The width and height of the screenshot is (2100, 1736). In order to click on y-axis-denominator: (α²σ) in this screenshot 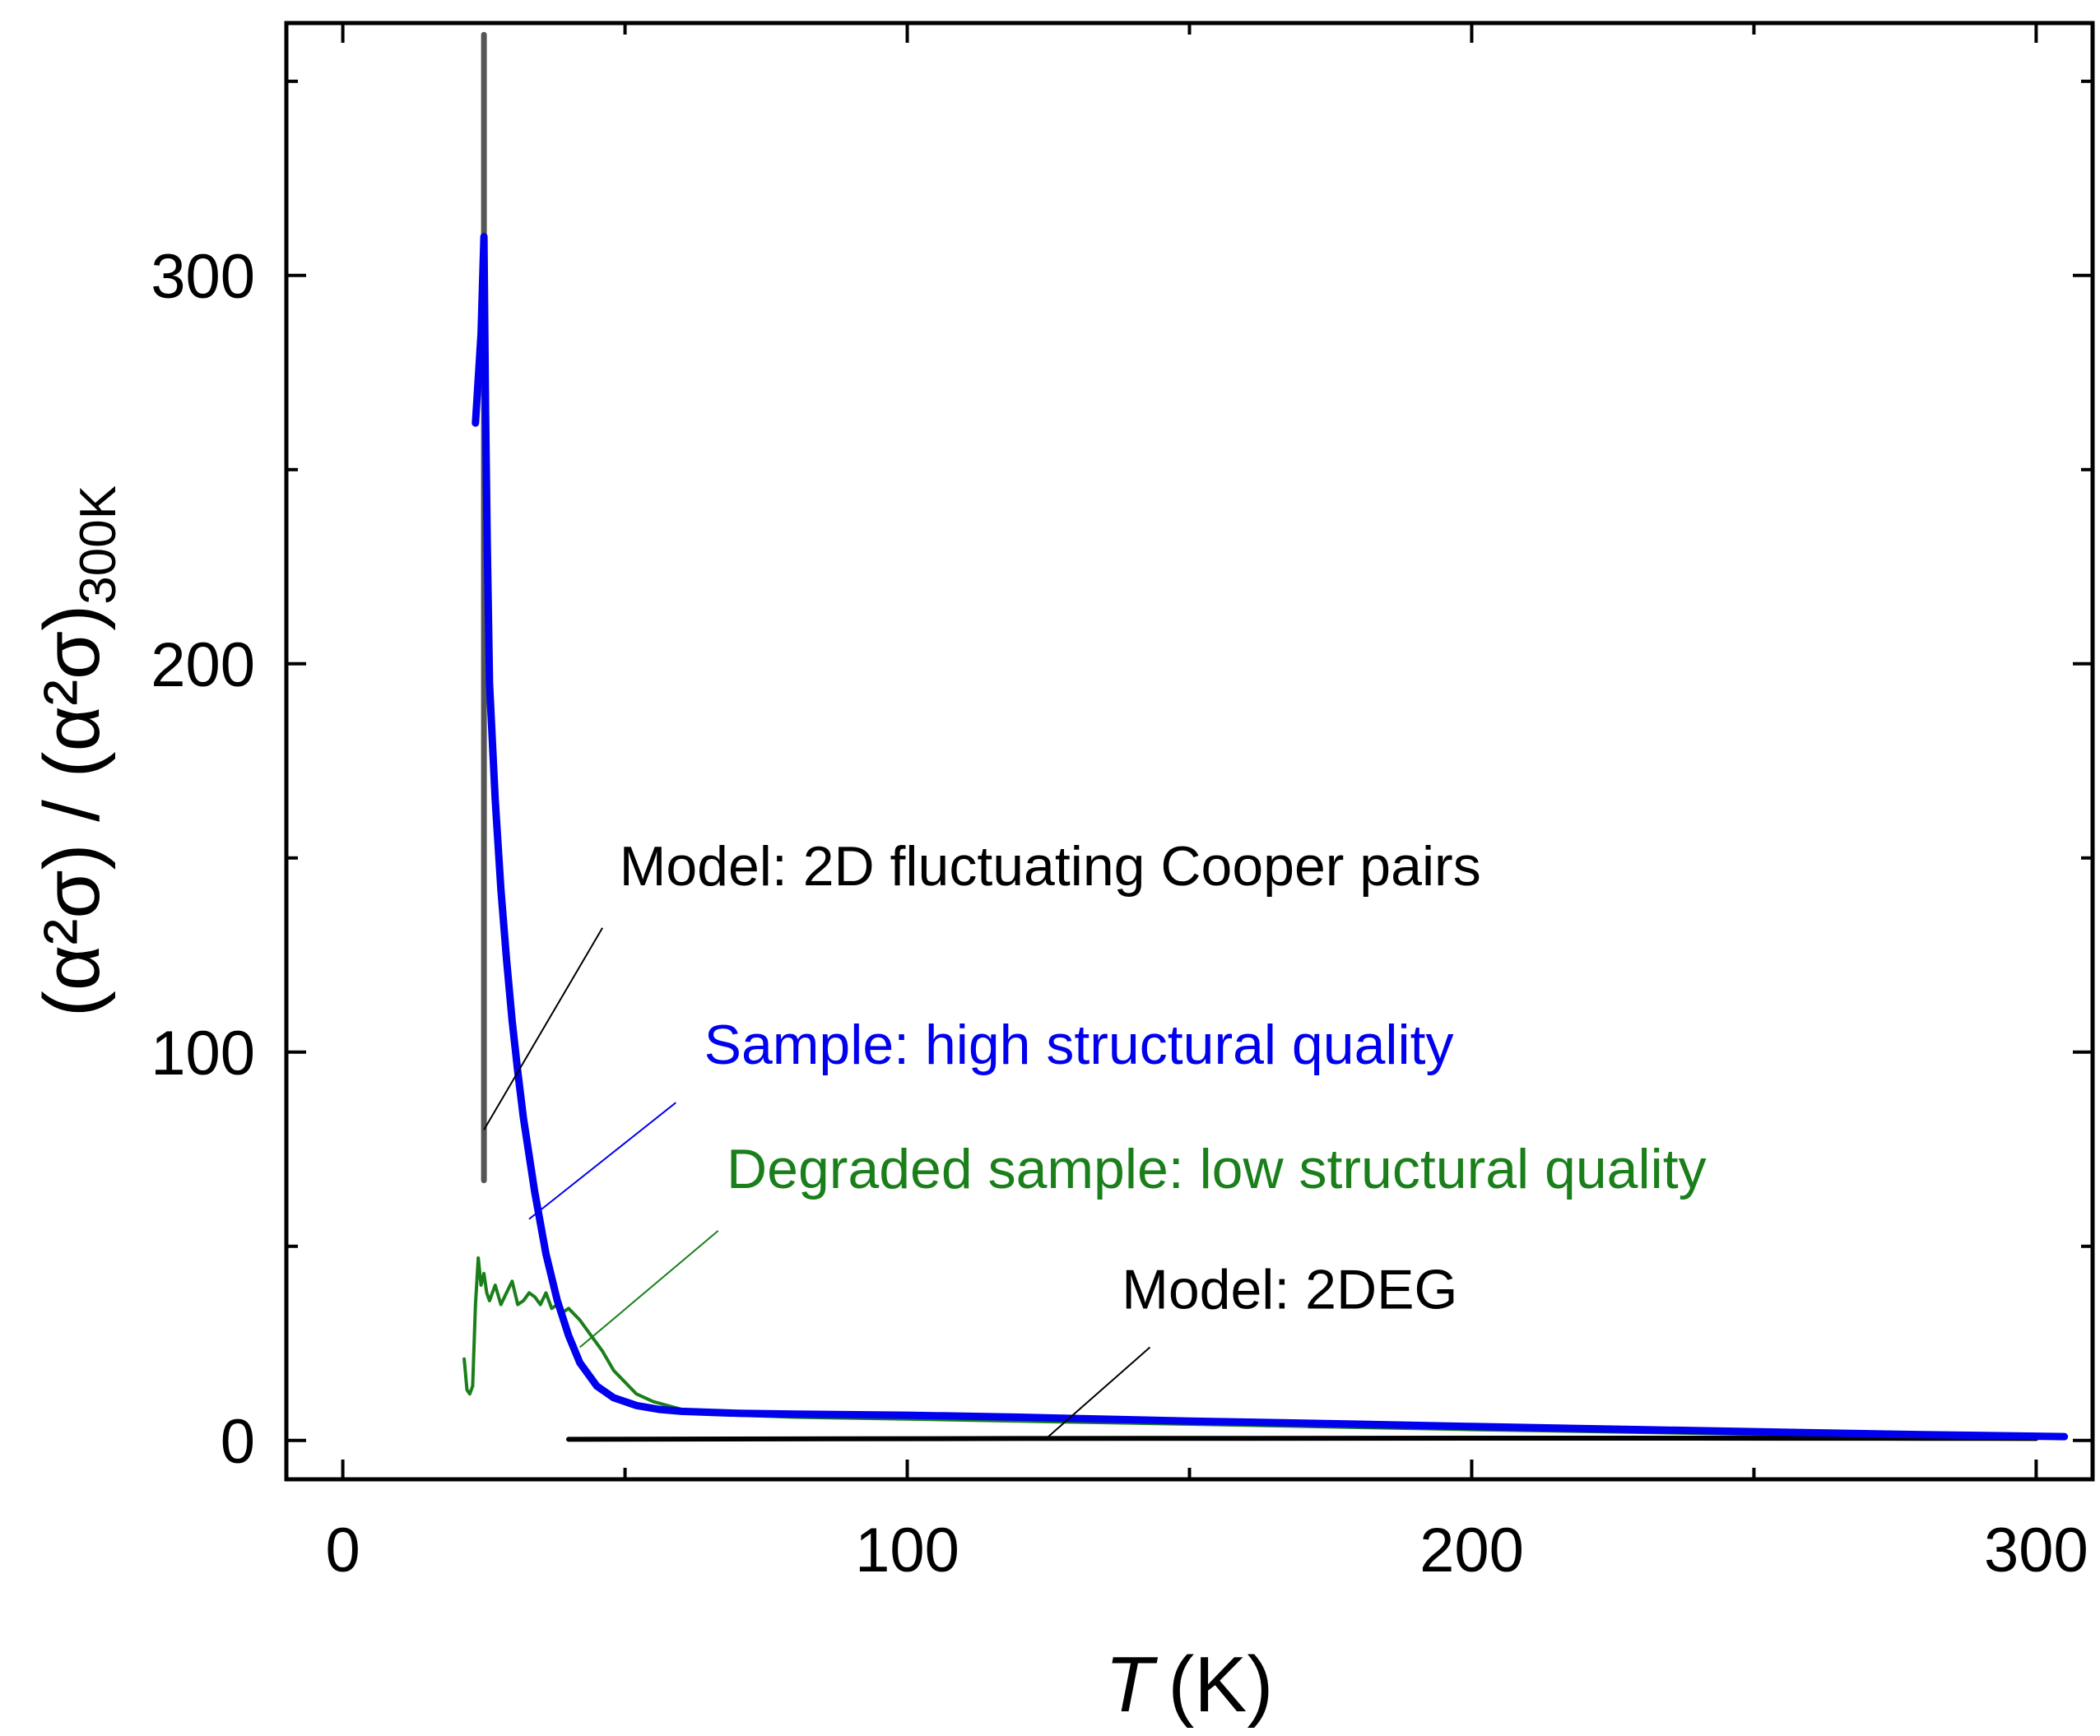, I will do `click(72, 691)`.